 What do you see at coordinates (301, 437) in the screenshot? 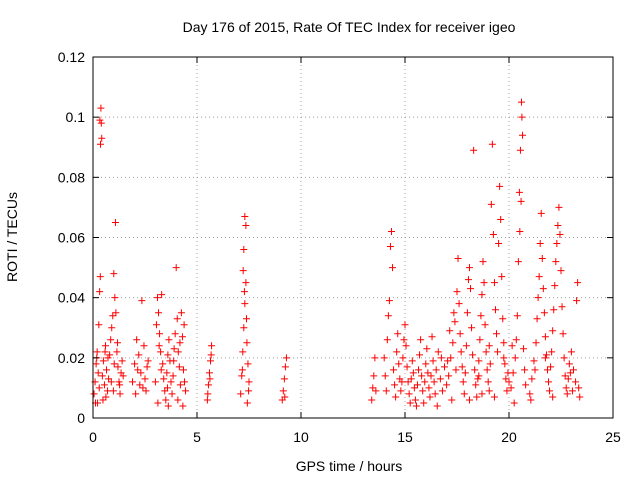
I see `x-tick-label: 10` at bounding box center [301, 437].